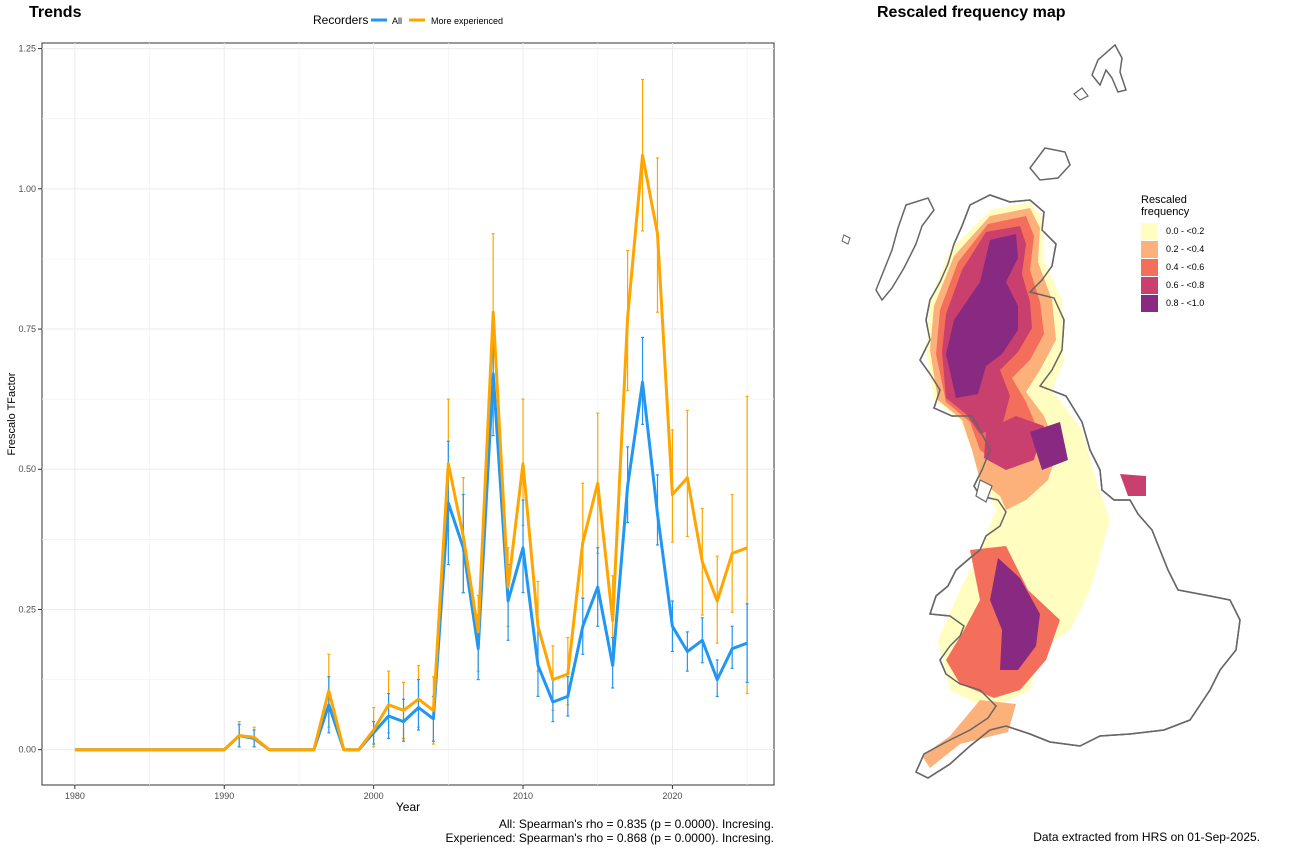 Image resolution: width=1300 pixels, height=850 pixels. Describe the element at coordinates (374, 796) in the screenshot. I see `x-tick-label: 2000` at that location.